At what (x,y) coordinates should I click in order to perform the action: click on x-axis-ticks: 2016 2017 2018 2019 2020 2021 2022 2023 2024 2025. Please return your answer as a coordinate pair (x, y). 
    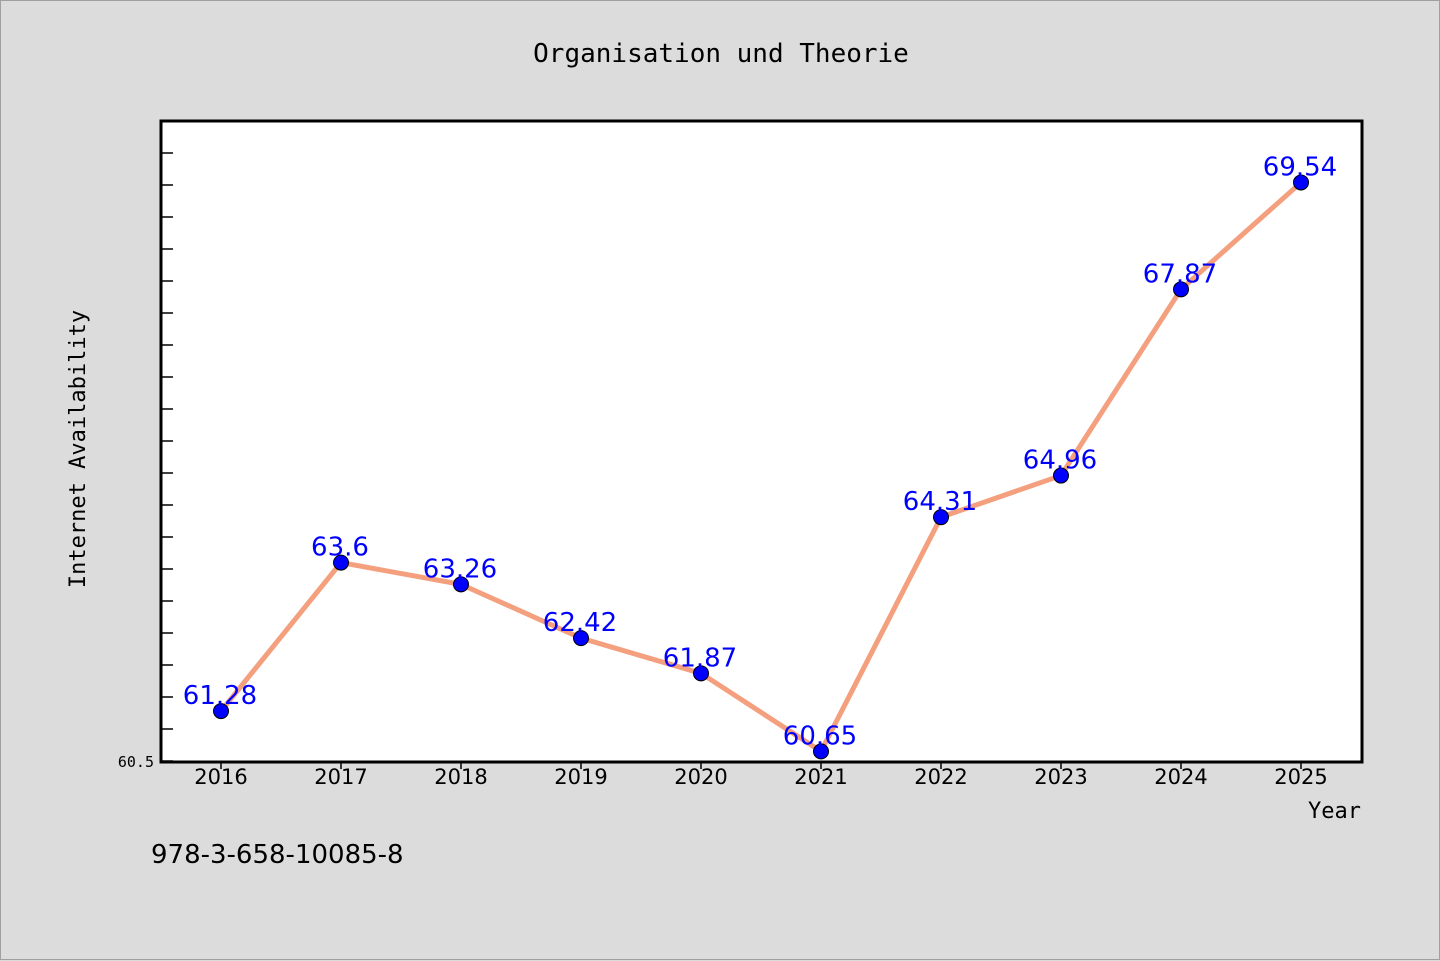
    Looking at the image, I should click on (761, 775).